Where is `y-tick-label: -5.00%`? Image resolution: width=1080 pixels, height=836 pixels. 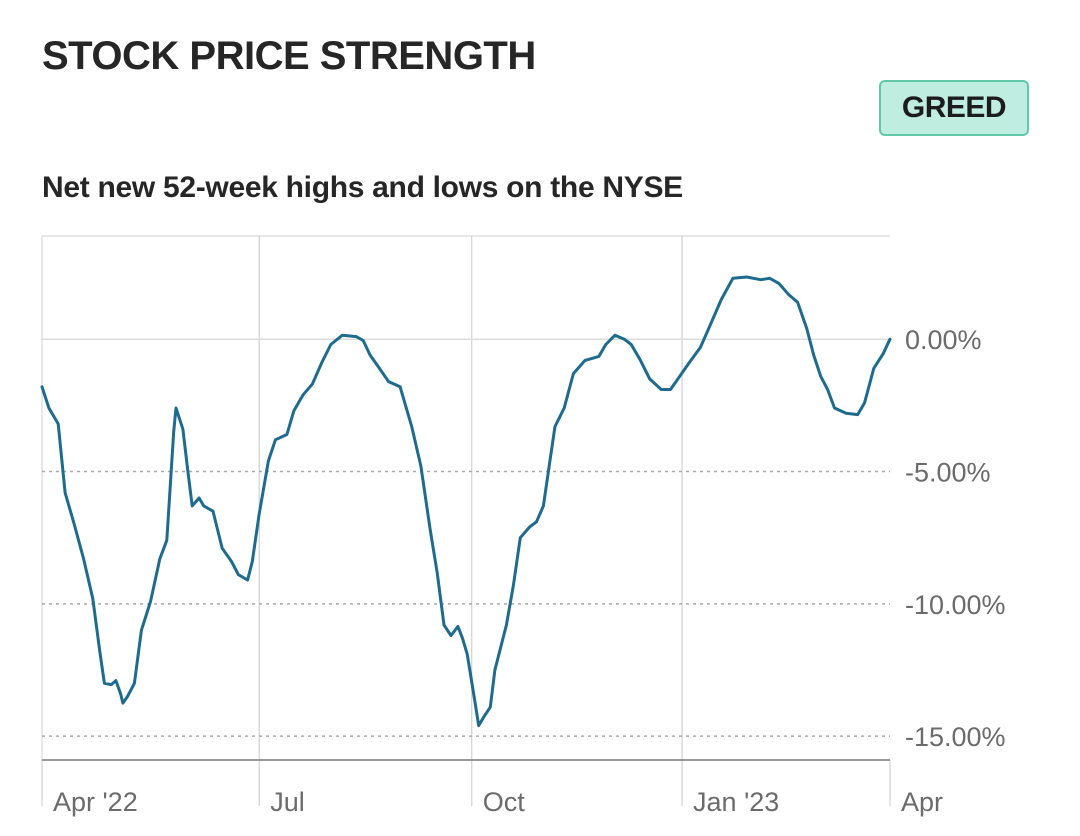
y-tick-label: -5.00% is located at coordinates (948, 473).